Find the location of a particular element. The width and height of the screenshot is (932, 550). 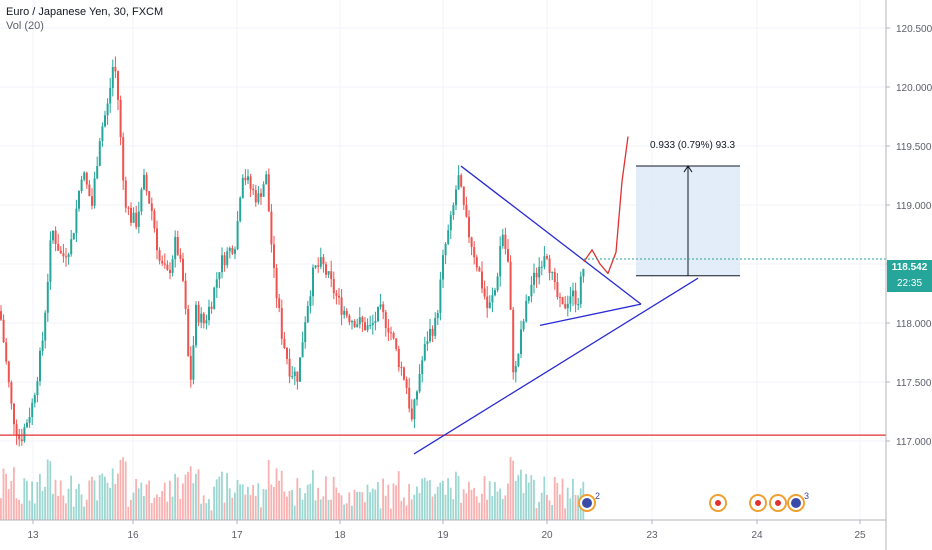

volume-legend: Vol (20) is located at coordinates (25, 26).